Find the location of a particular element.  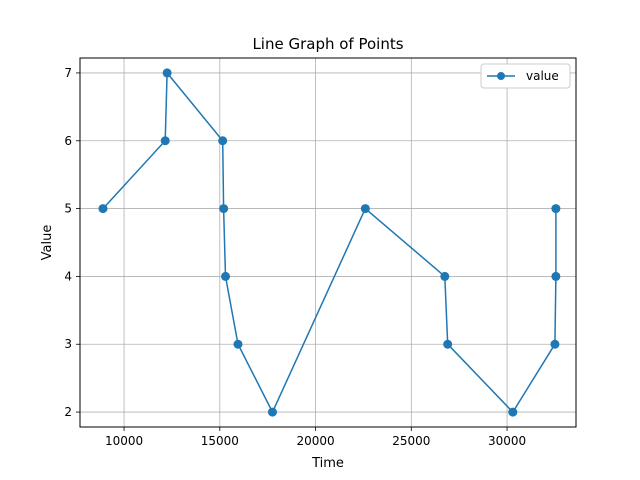

y-tick-label: 6 is located at coordinates (68, 141).